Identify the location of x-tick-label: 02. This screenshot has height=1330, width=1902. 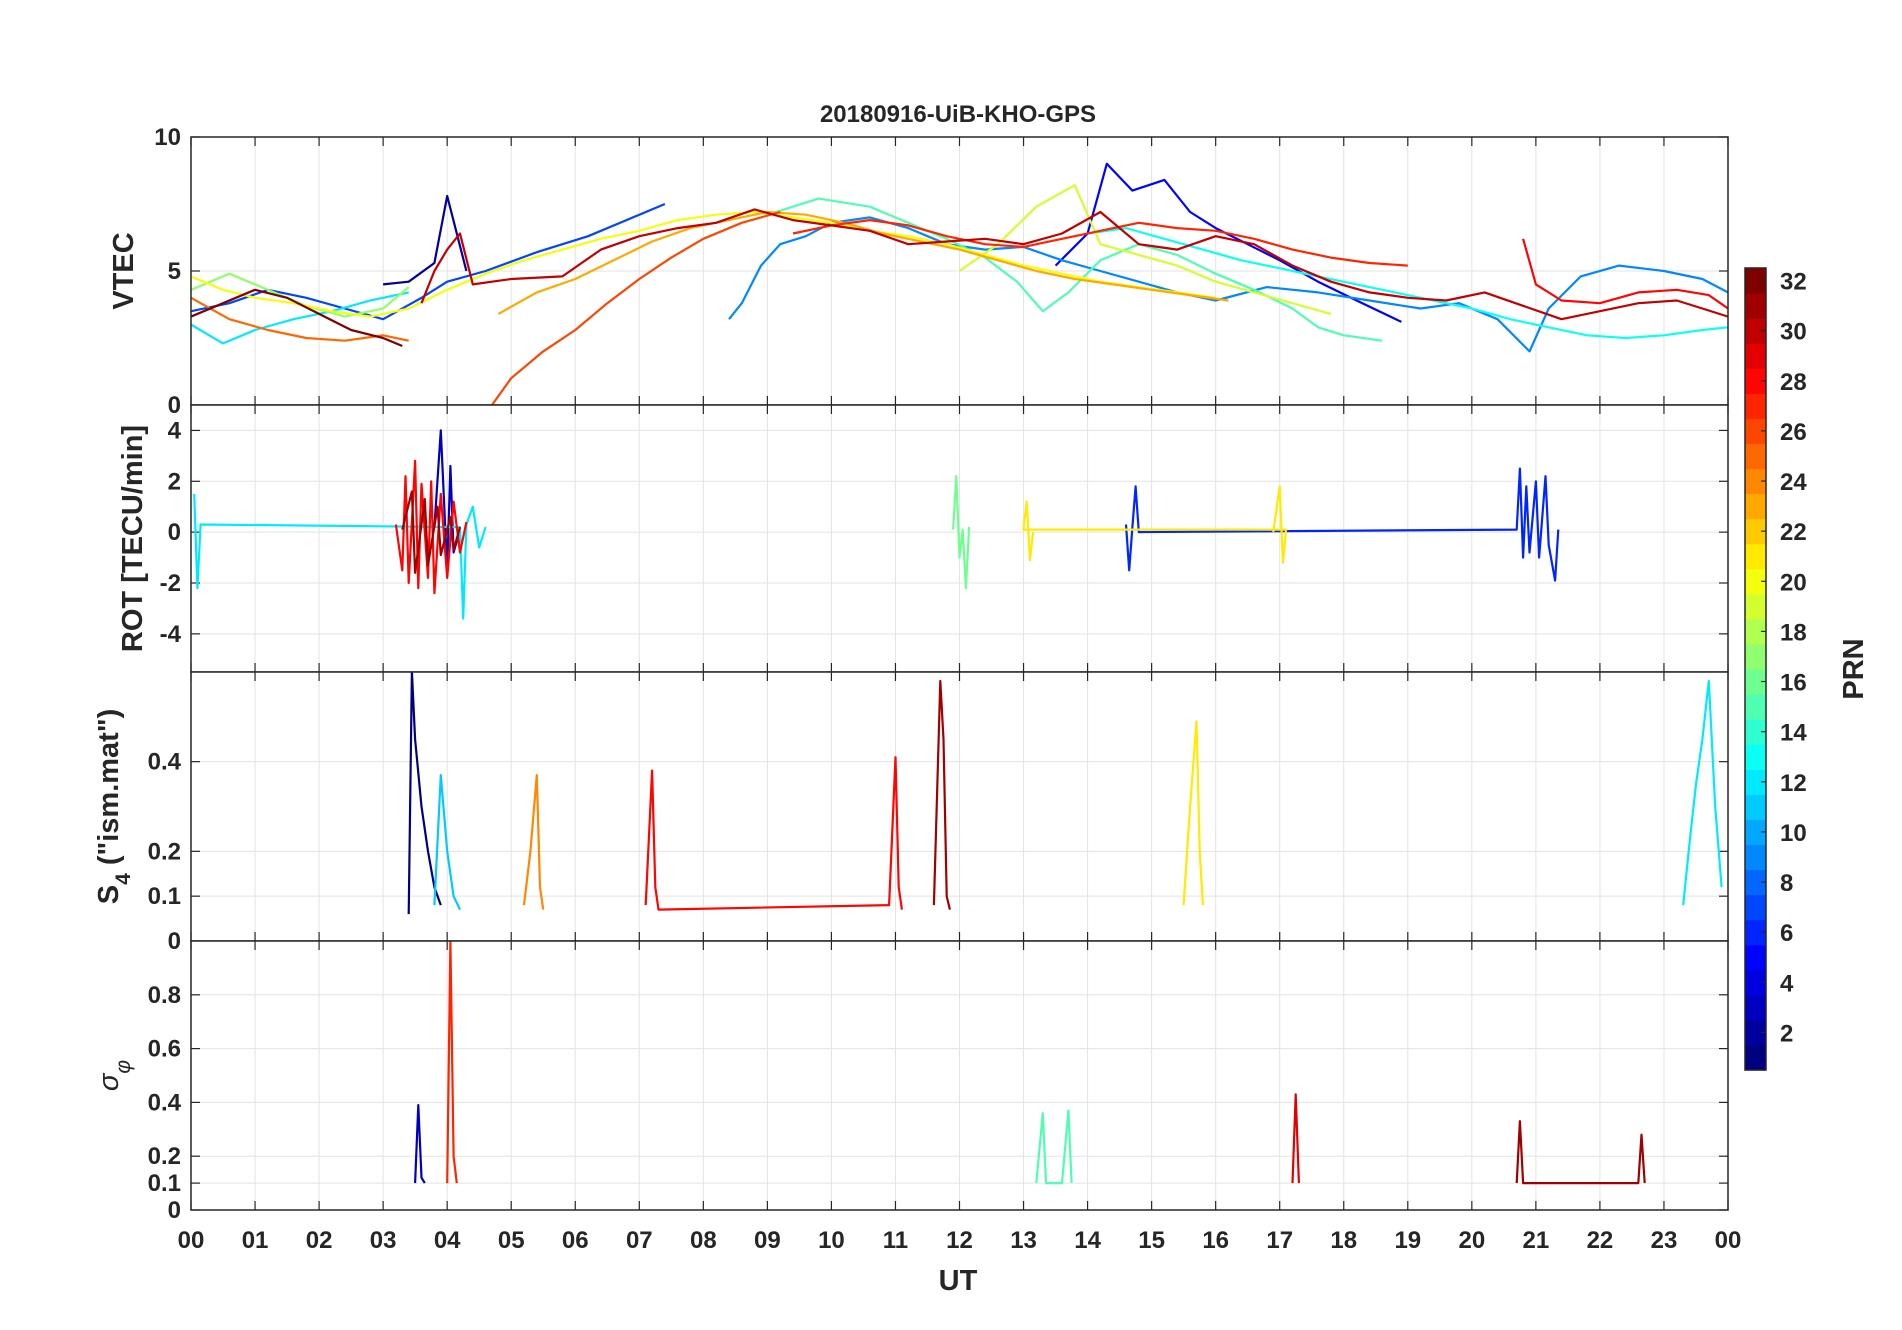
(319, 1240).